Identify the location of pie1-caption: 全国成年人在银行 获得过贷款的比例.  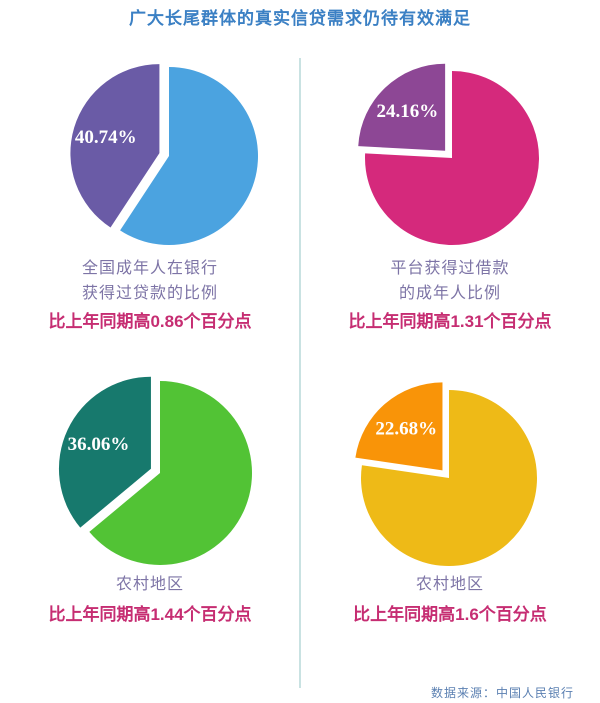
(150, 281).